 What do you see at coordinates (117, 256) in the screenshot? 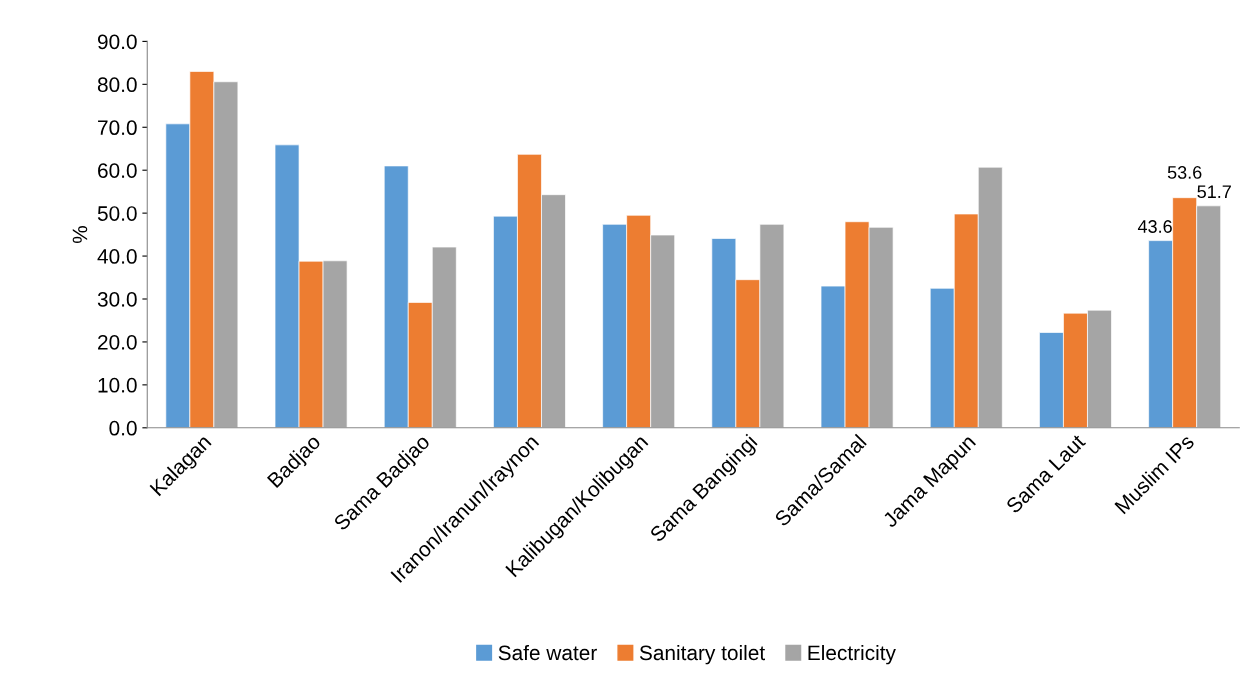
I see `y-tick-label: 40.0` at bounding box center [117, 256].